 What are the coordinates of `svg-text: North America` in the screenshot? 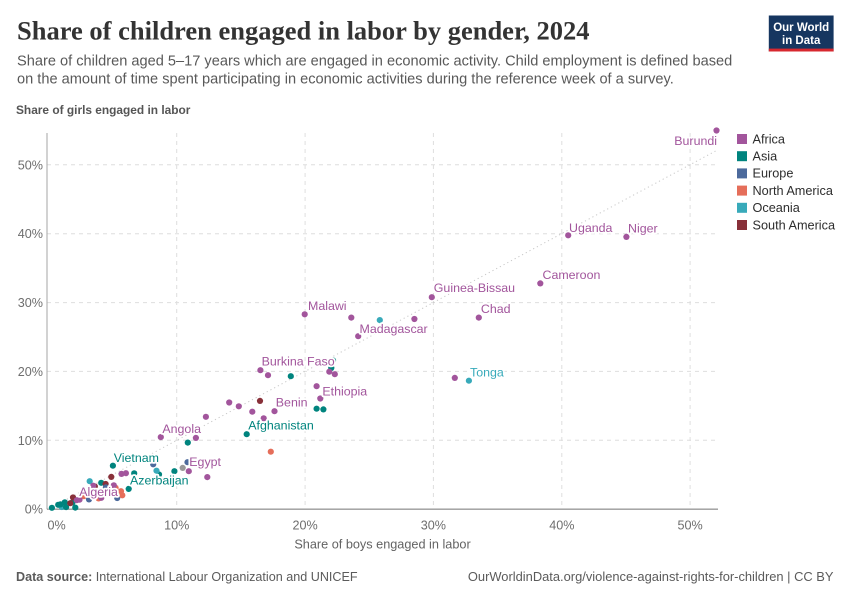 It's located at (793, 191).